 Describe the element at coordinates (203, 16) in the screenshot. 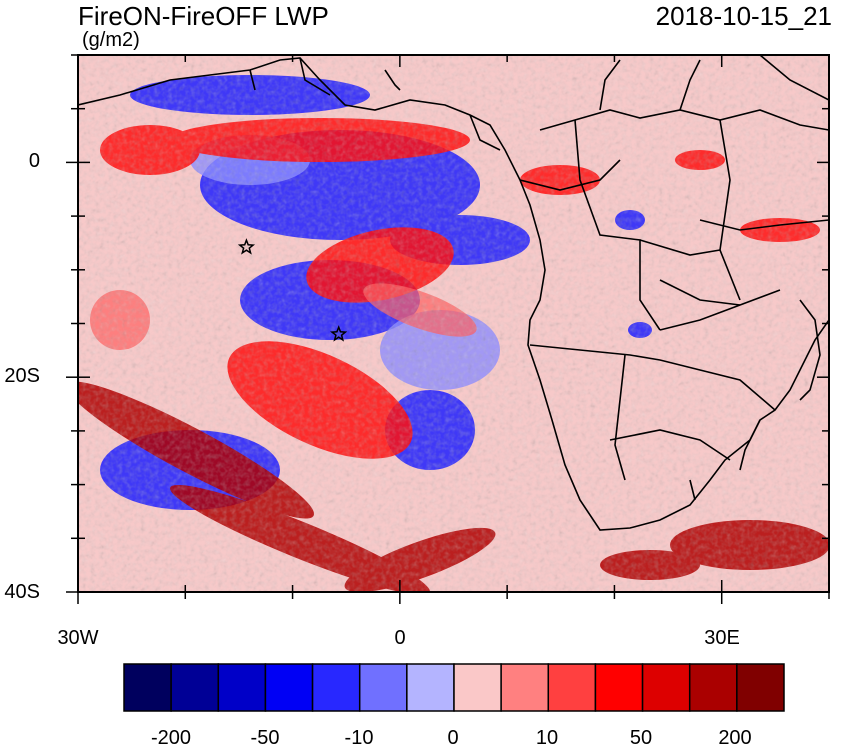

I see `map-title: FireON-FireOFF LWP` at that location.